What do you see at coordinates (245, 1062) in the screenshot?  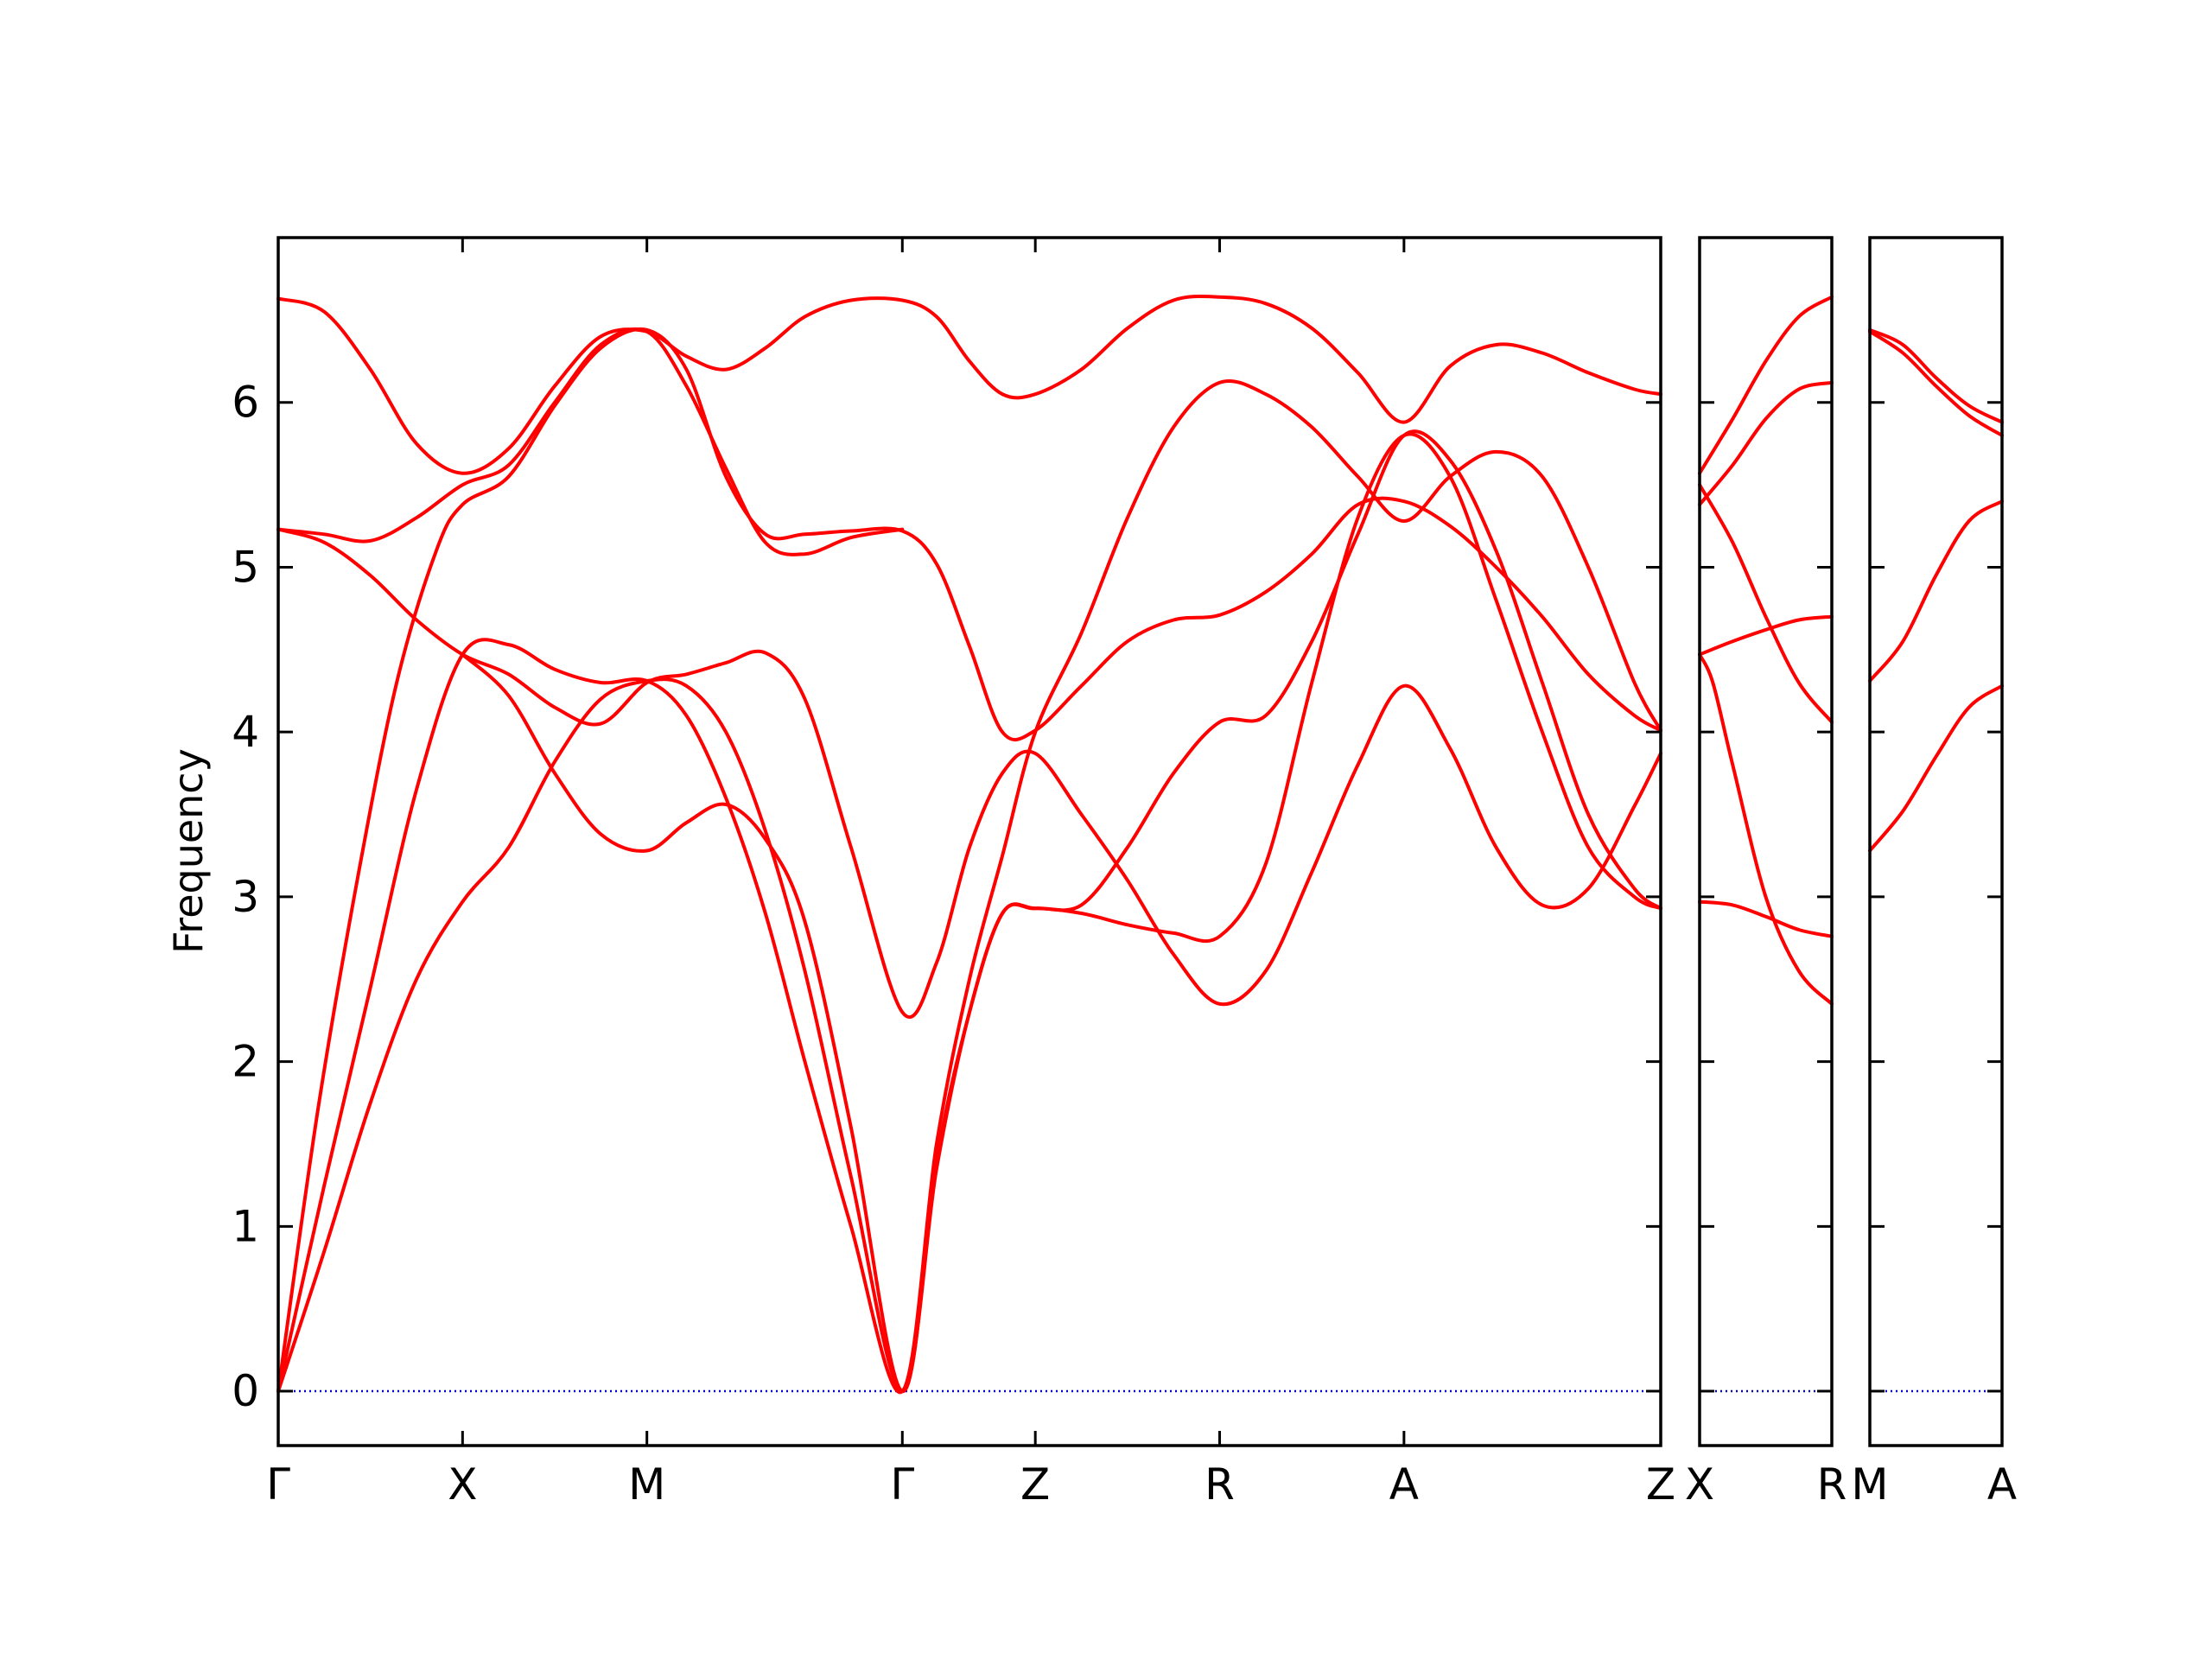 I see `y-tick-label: 2` at bounding box center [245, 1062].